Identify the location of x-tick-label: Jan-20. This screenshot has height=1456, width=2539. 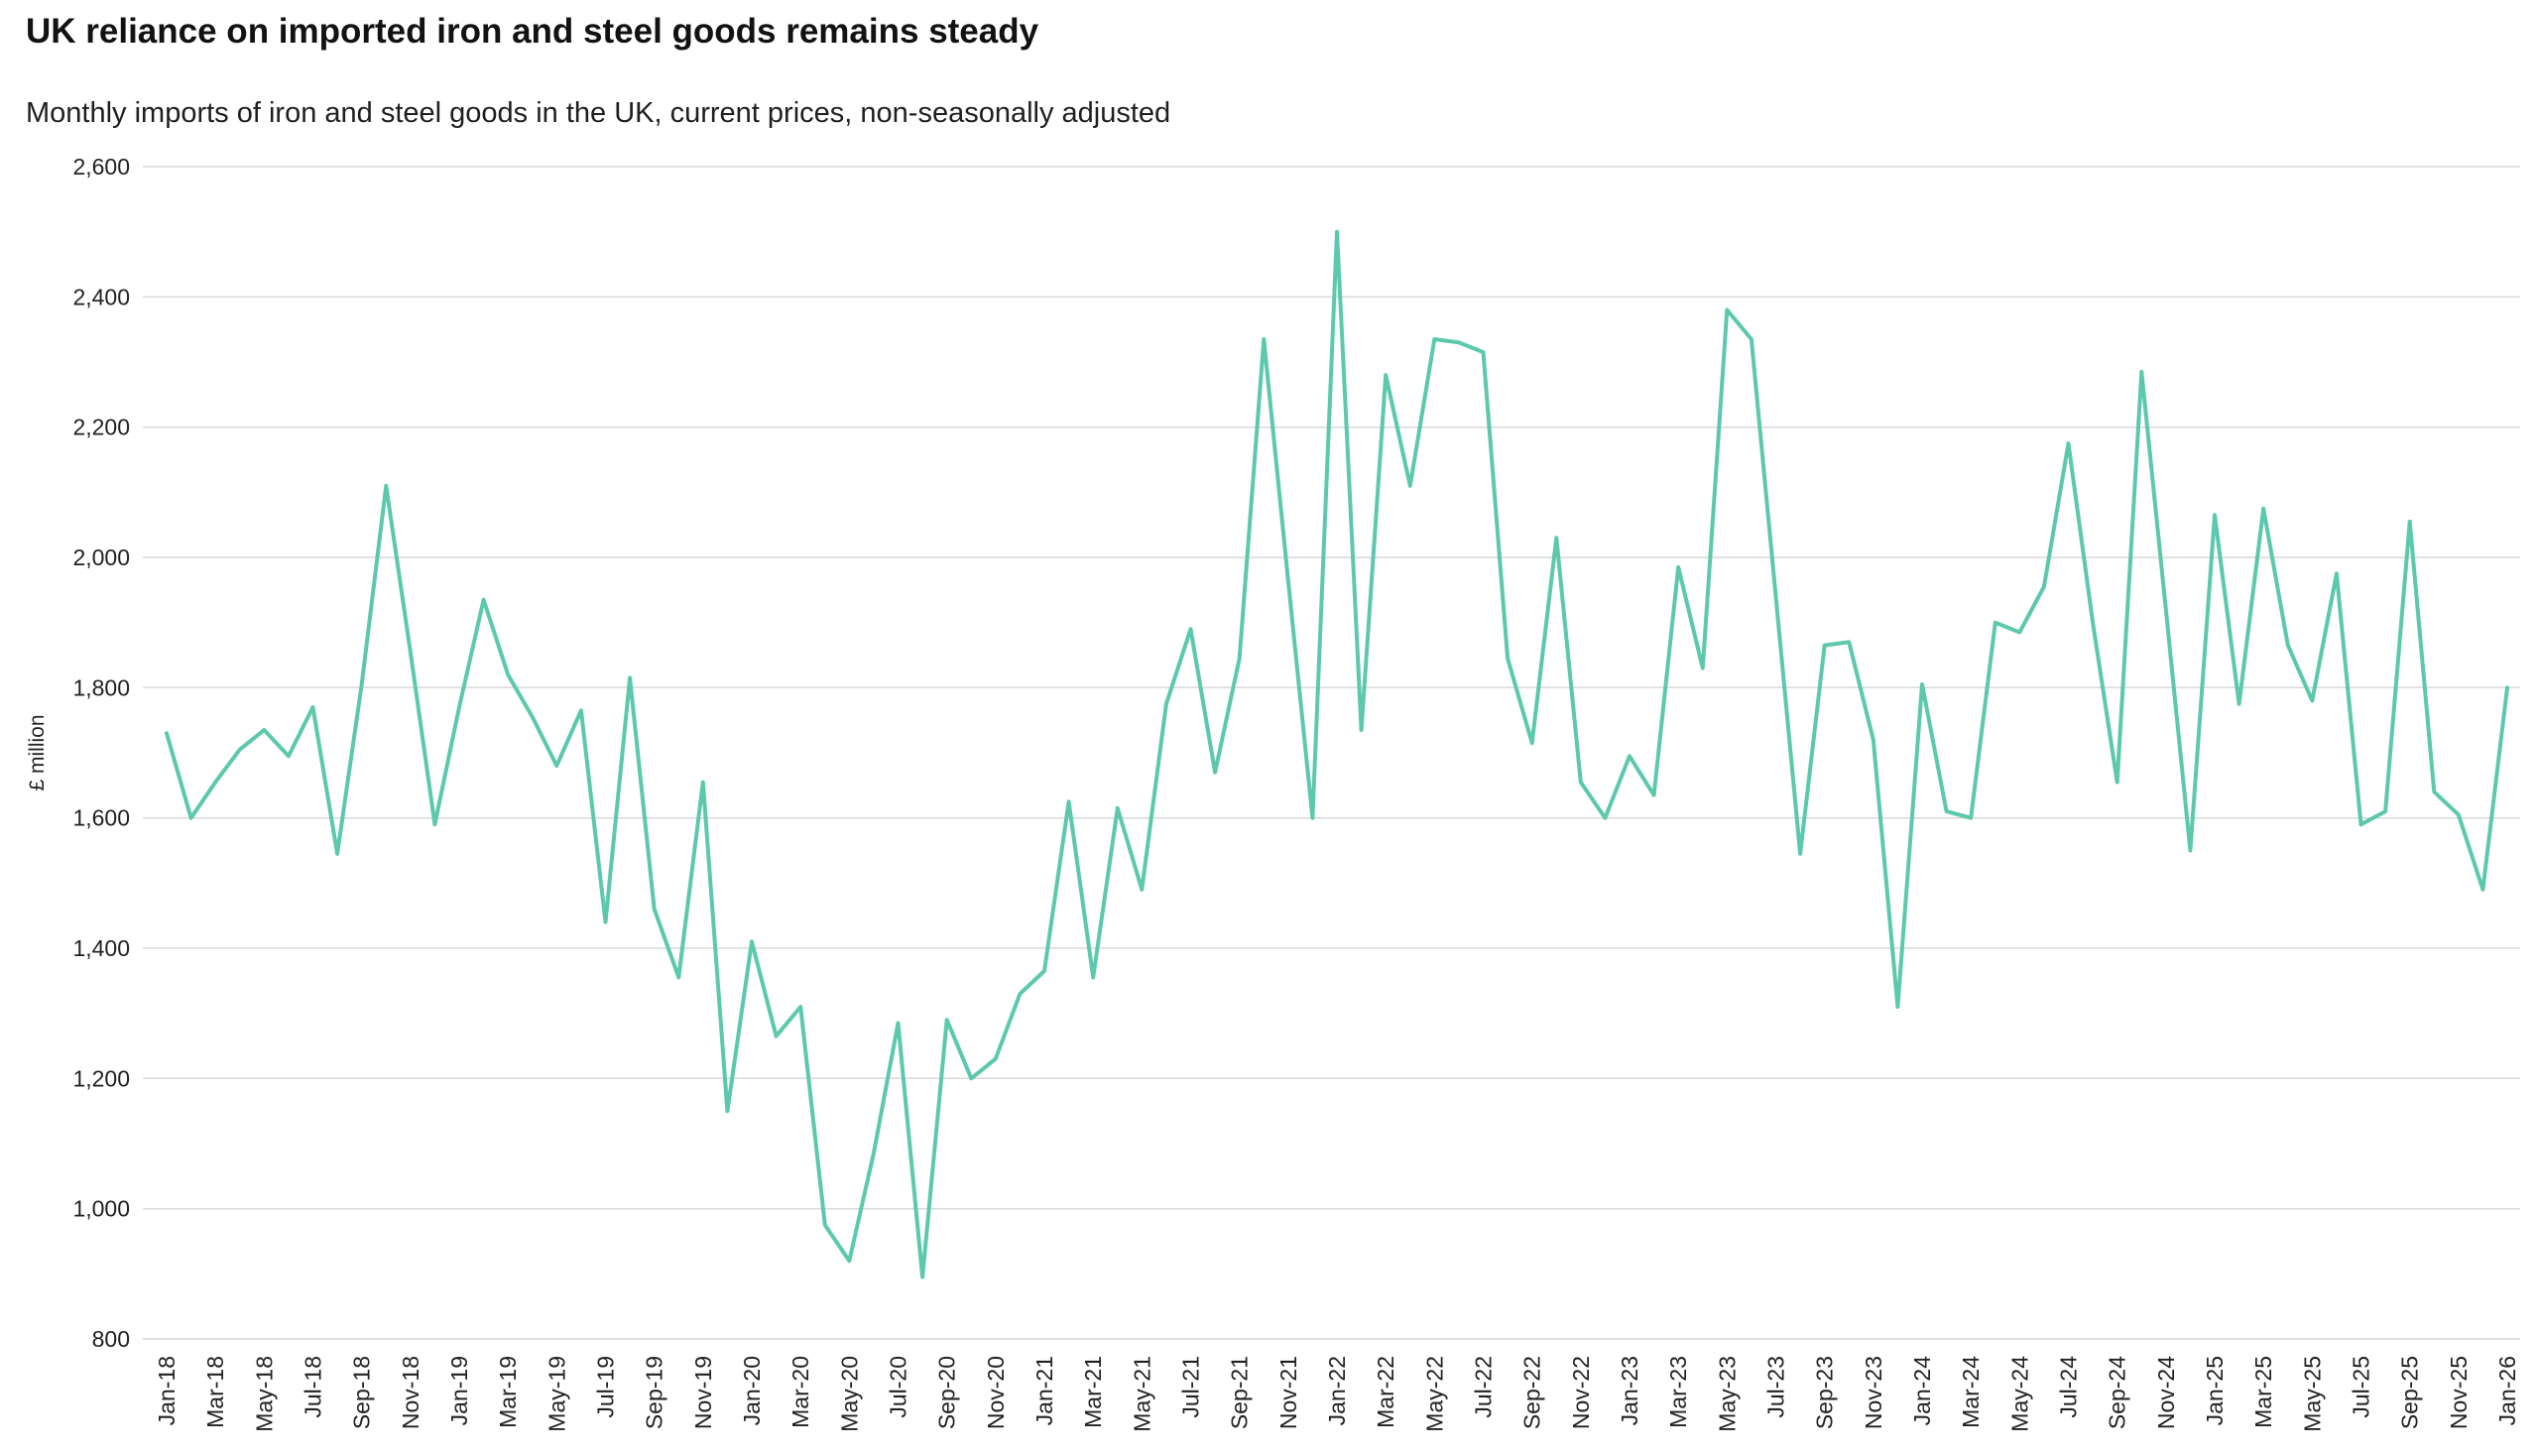
(752, 1390).